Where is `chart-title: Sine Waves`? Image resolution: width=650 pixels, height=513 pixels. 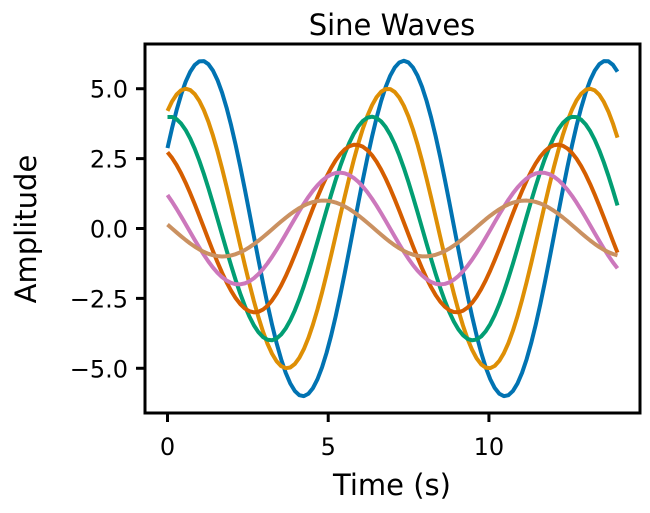
chart-title: Sine Waves is located at coordinates (392, 25).